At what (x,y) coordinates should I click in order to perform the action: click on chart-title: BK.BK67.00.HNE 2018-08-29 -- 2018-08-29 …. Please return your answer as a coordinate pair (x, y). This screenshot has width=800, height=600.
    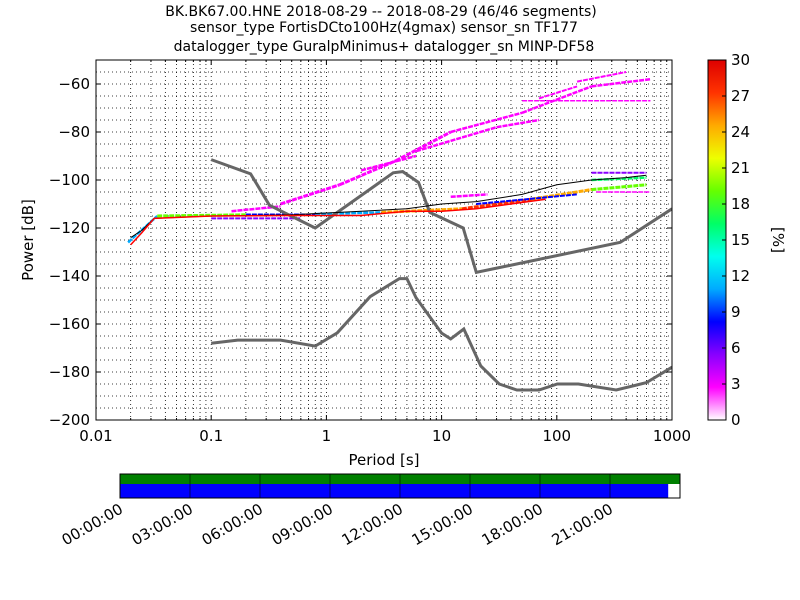
    Looking at the image, I should click on (380, 29).